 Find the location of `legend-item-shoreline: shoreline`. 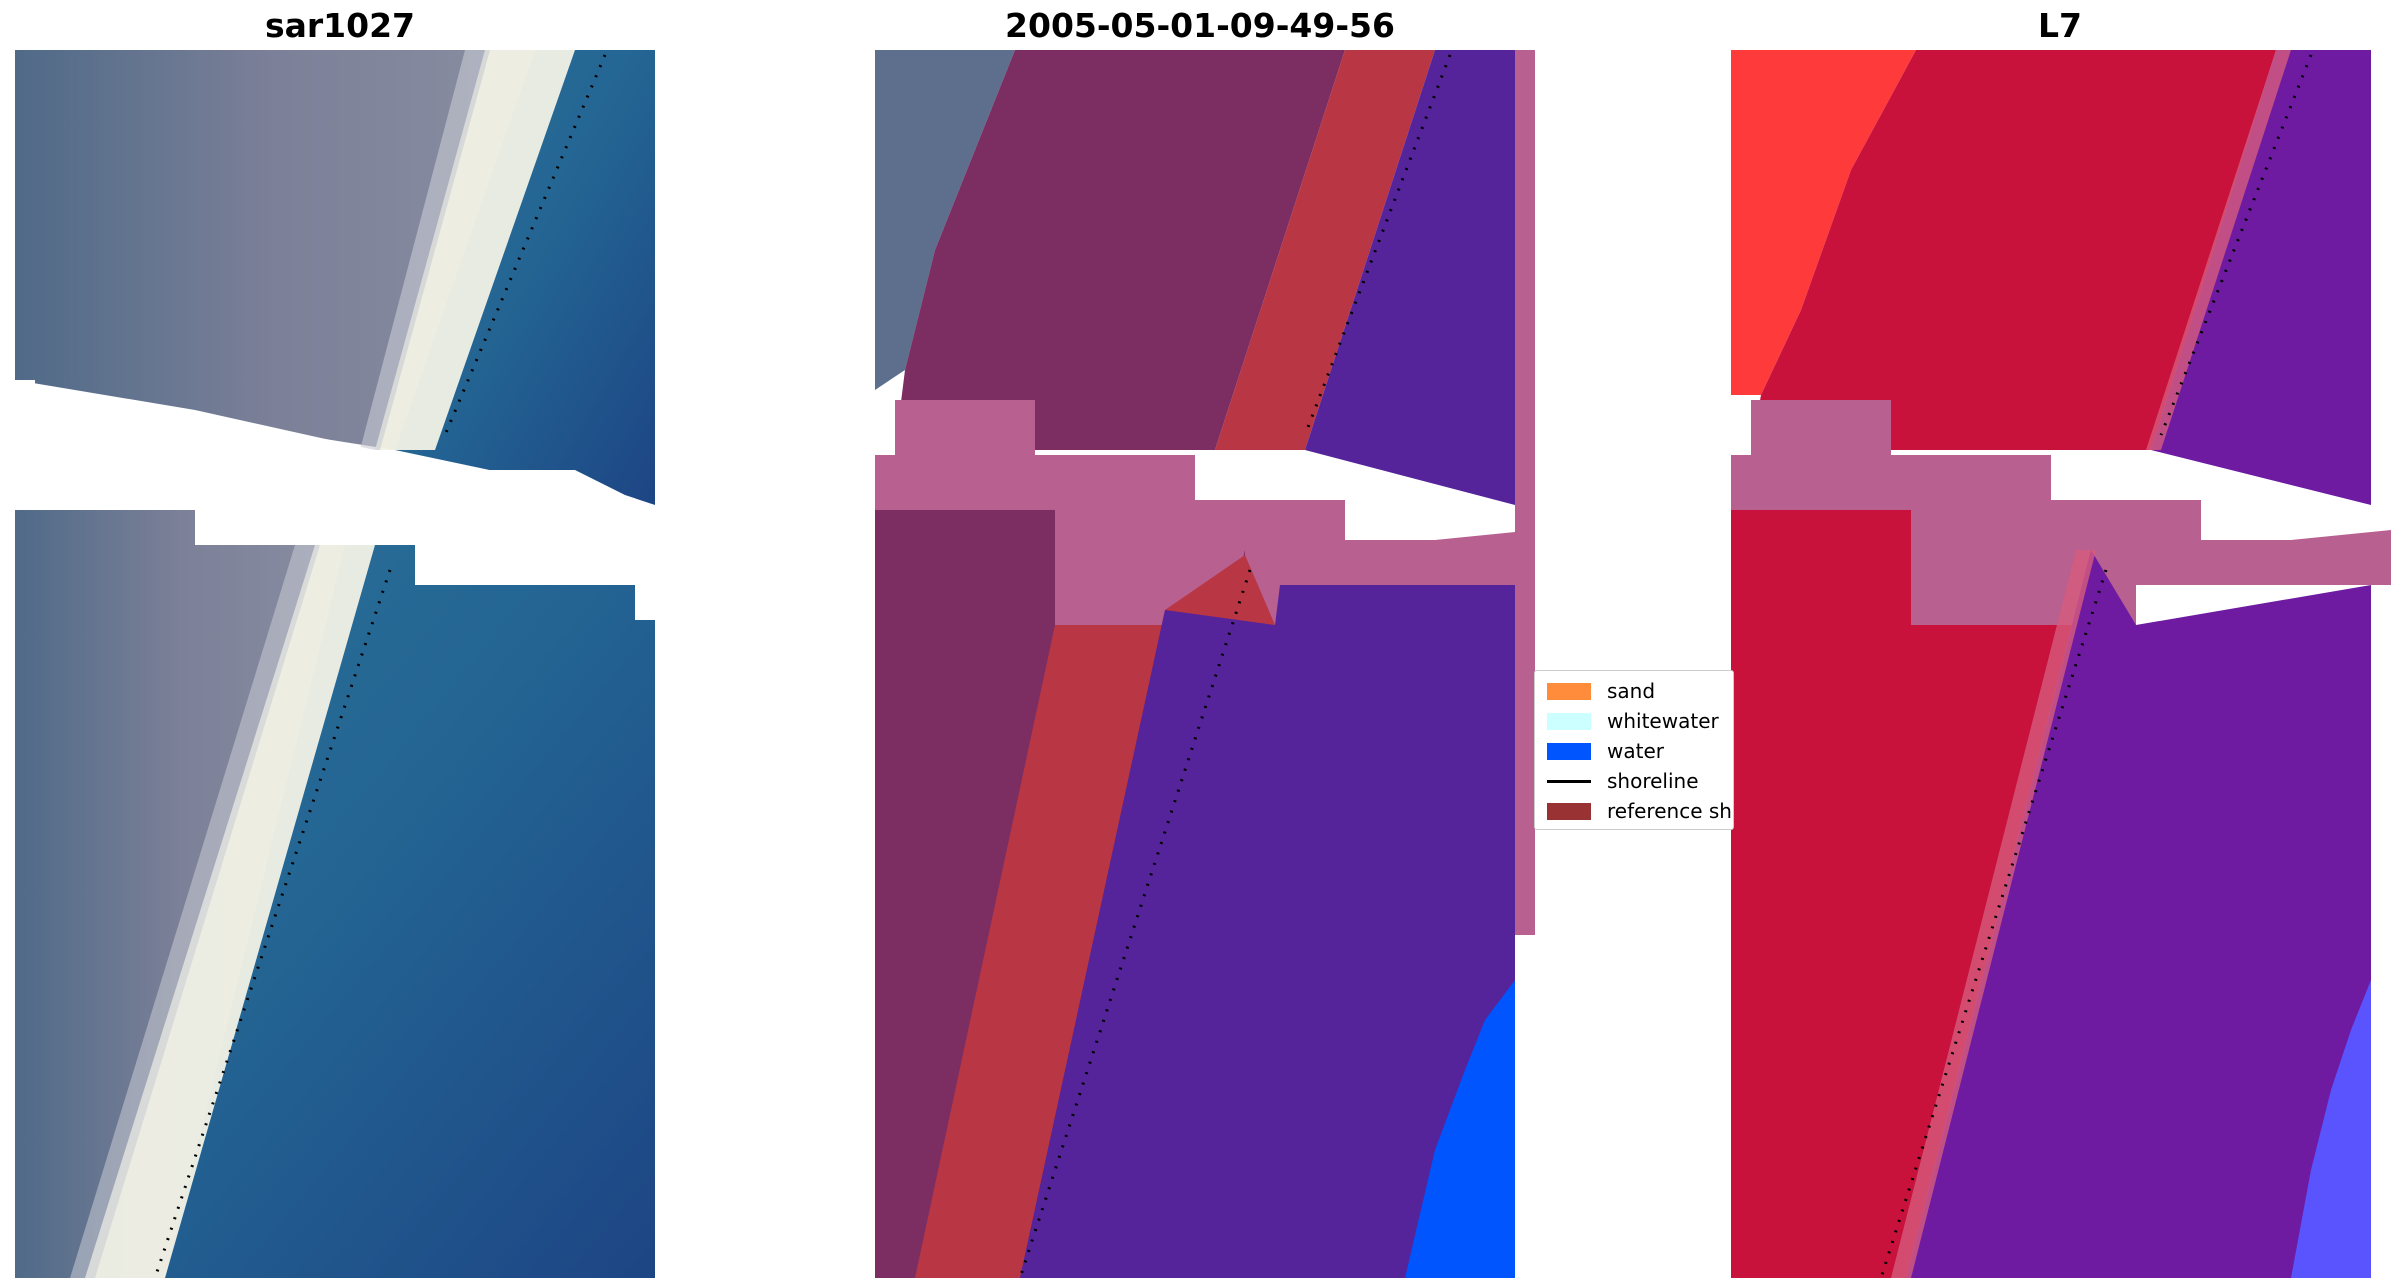

legend-item-shoreline: shoreline is located at coordinates (1623, 781).